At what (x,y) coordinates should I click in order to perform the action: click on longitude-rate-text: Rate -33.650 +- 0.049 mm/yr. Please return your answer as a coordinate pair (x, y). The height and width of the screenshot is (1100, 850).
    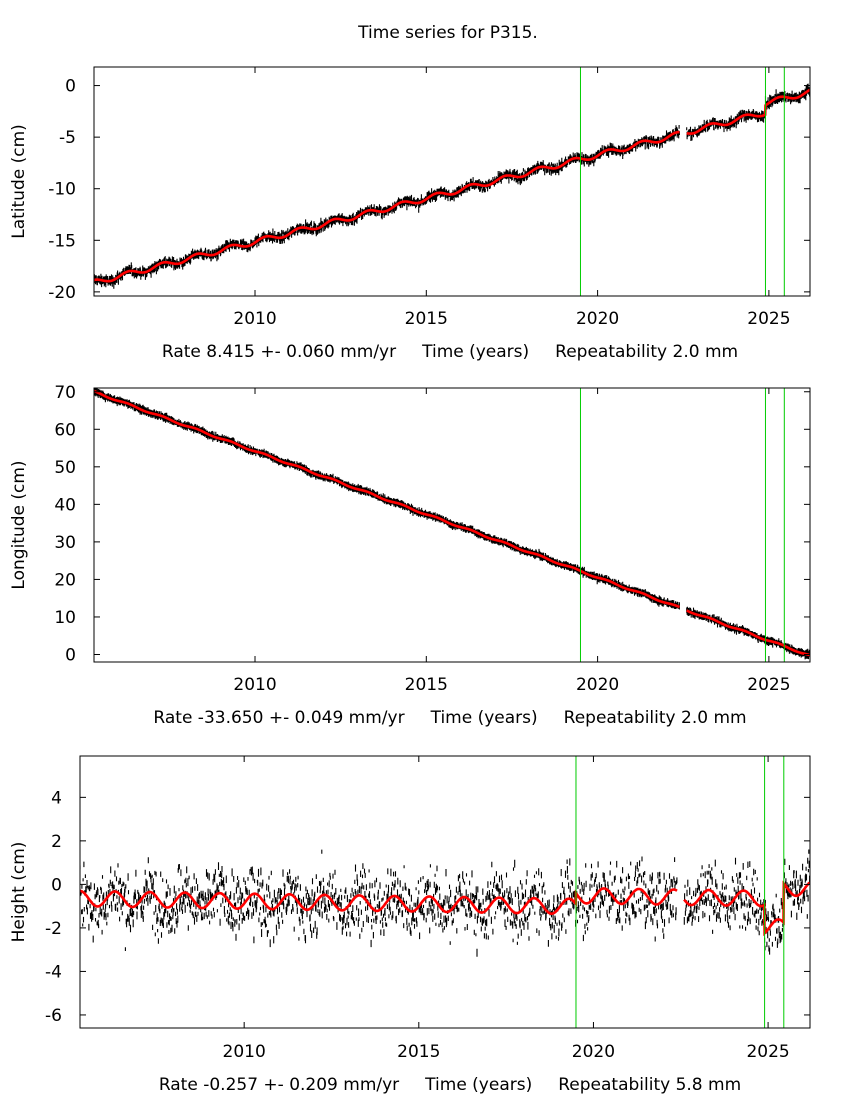
    Looking at the image, I should click on (278, 718).